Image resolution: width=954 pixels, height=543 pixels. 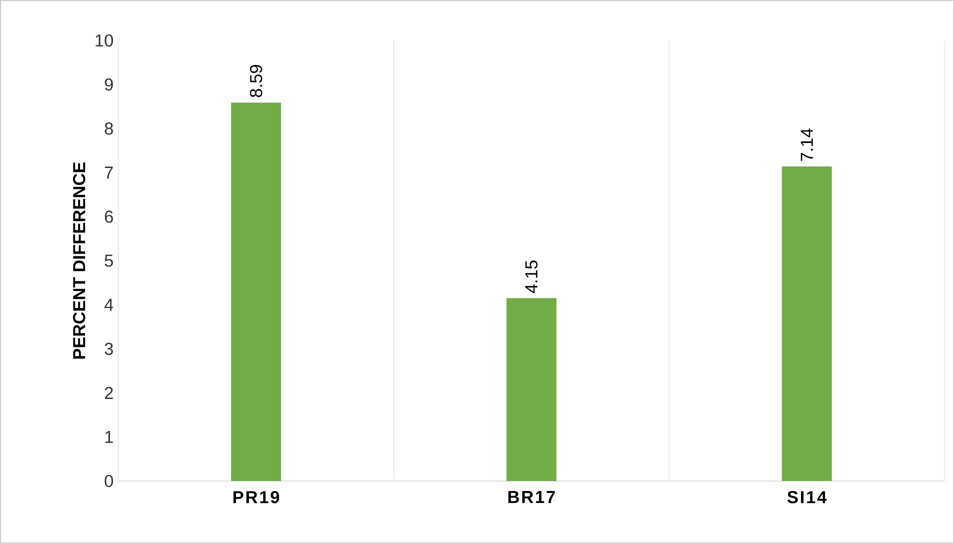 What do you see at coordinates (109, 304) in the screenshot?
I see `y-tick-label: 4` at bounding box center [109, 304].